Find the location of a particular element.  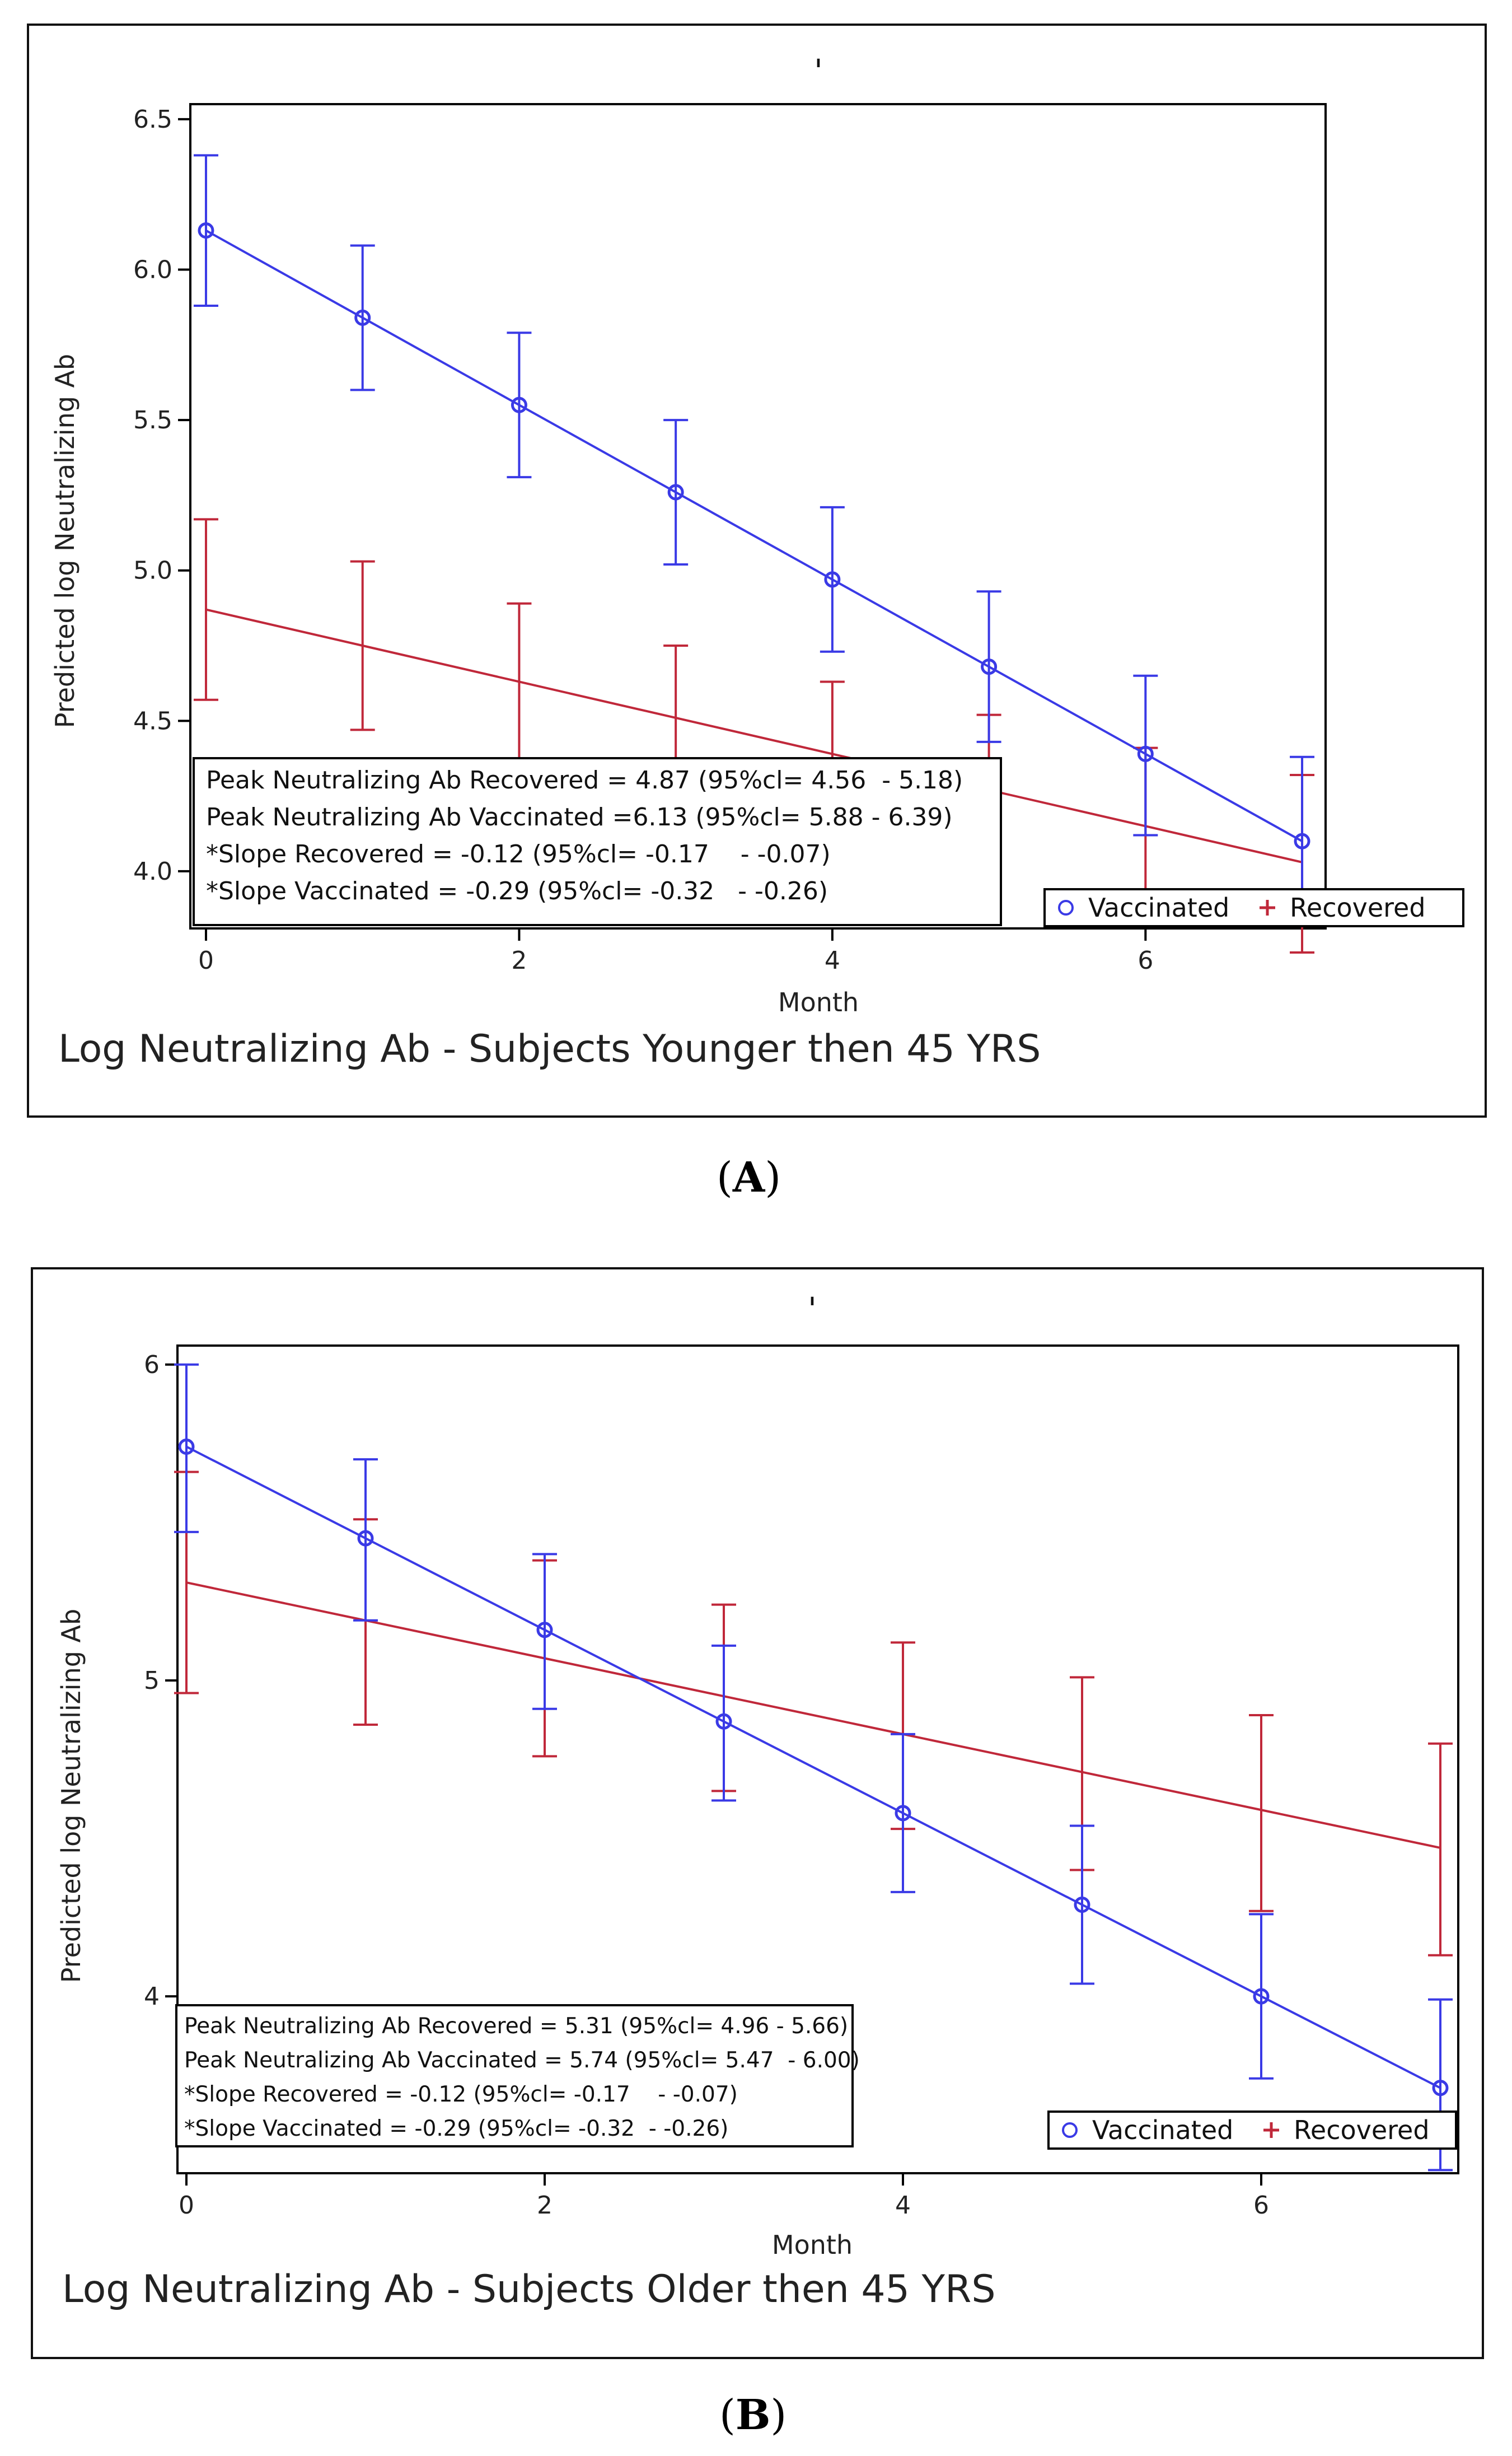

y-tick-label: 4.5 is located at coordinates (152, 721).